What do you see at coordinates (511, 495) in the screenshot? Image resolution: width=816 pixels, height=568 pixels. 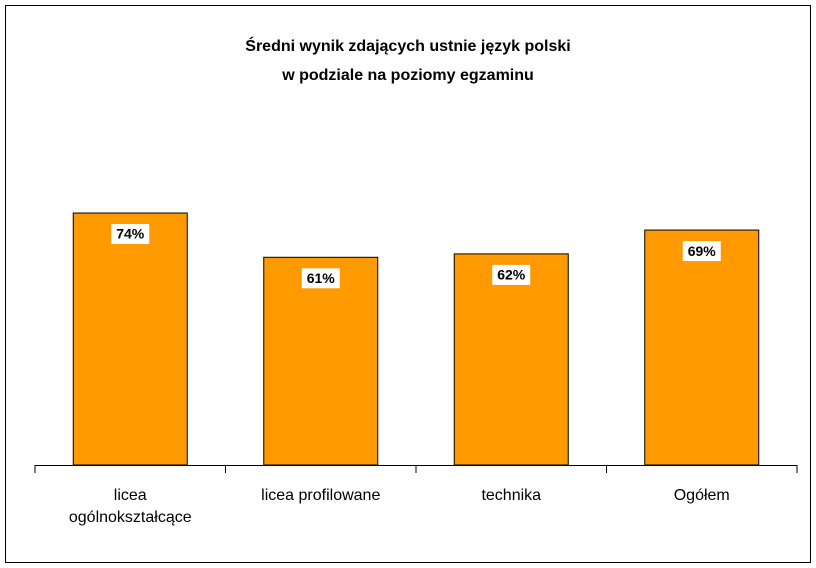 I see `x-tick-label: technika` at bounding box center [511, 495].